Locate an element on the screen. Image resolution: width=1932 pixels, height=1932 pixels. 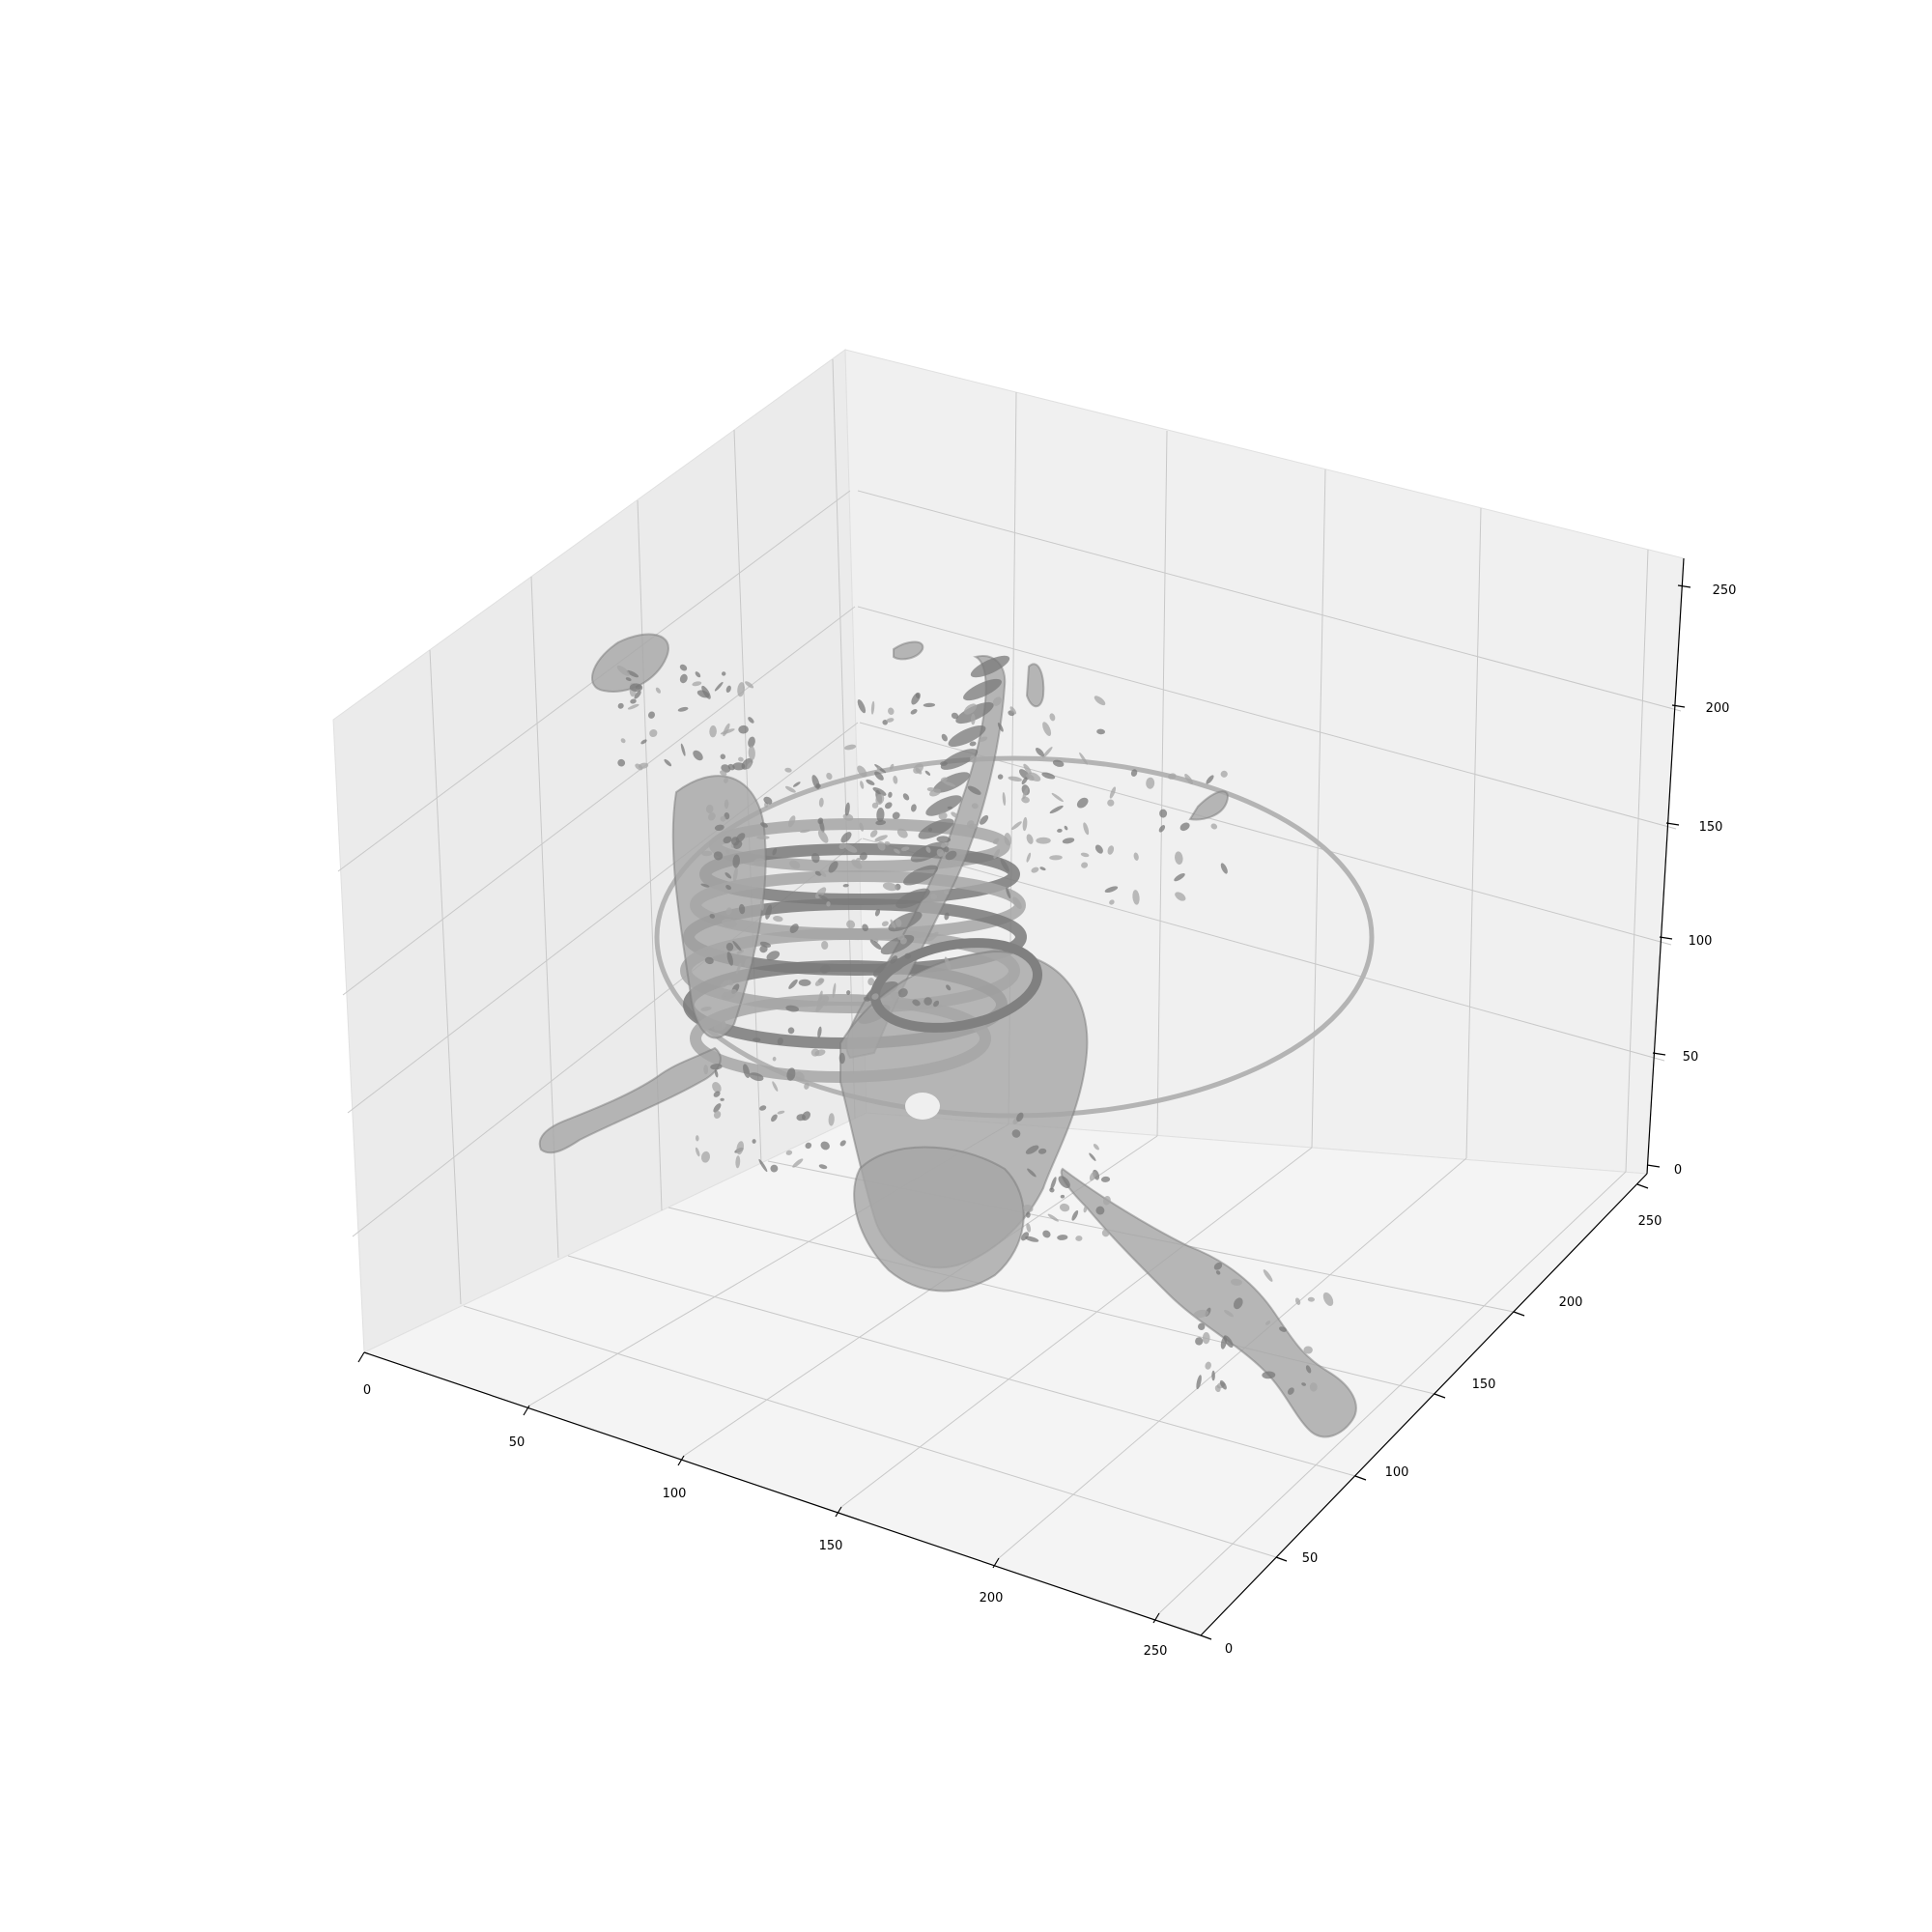
z-tick-labels: 0 50 100 150 200 250 is located at coordinates (1705, 880).